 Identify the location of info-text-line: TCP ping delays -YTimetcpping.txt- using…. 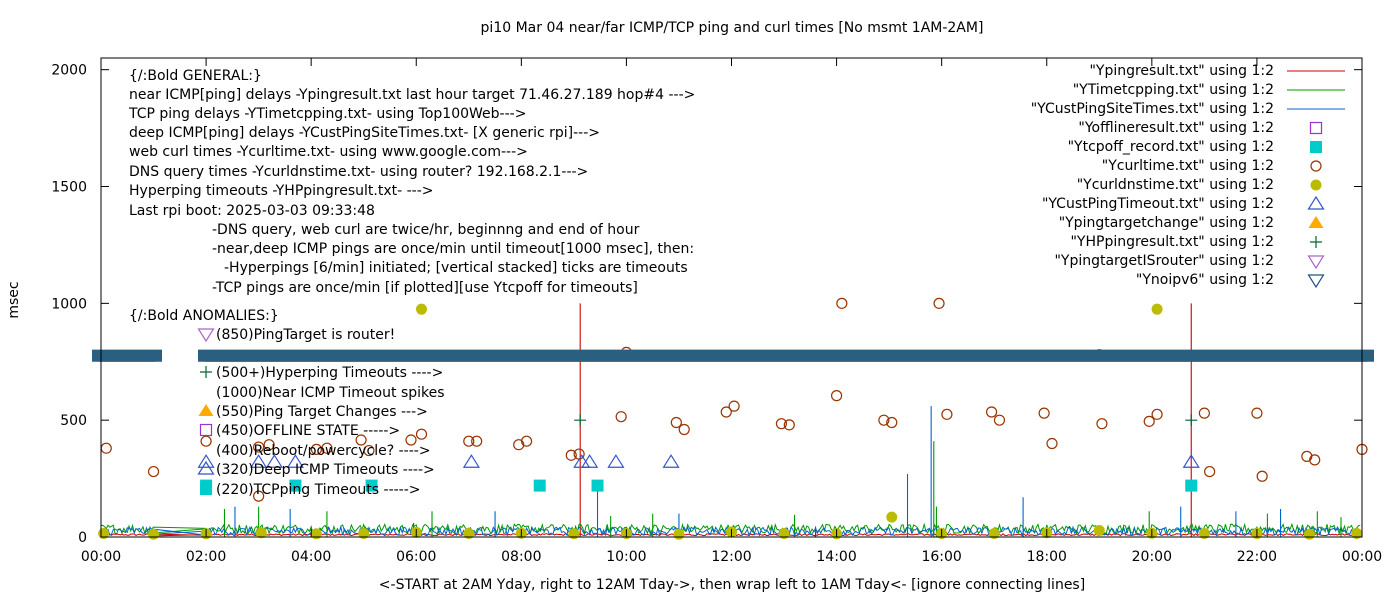
(327, 114).